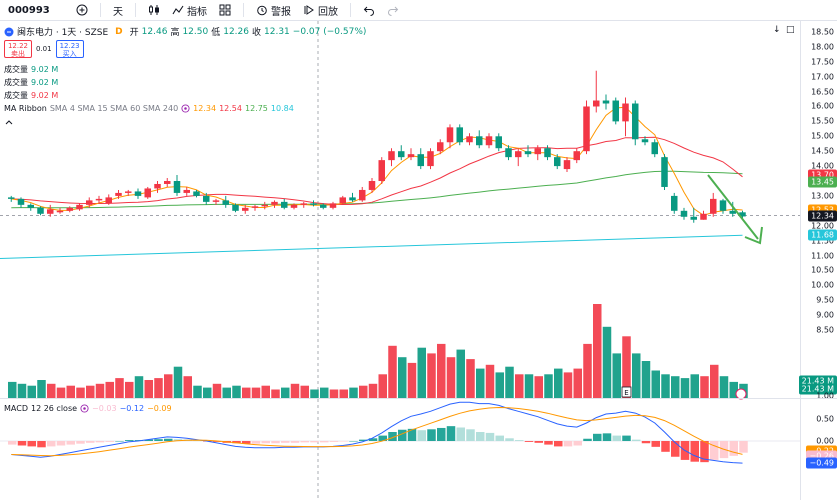 The height and width of the screenshot is (500, 837). I want to click on alert-label: 警报, so click(281, 12).